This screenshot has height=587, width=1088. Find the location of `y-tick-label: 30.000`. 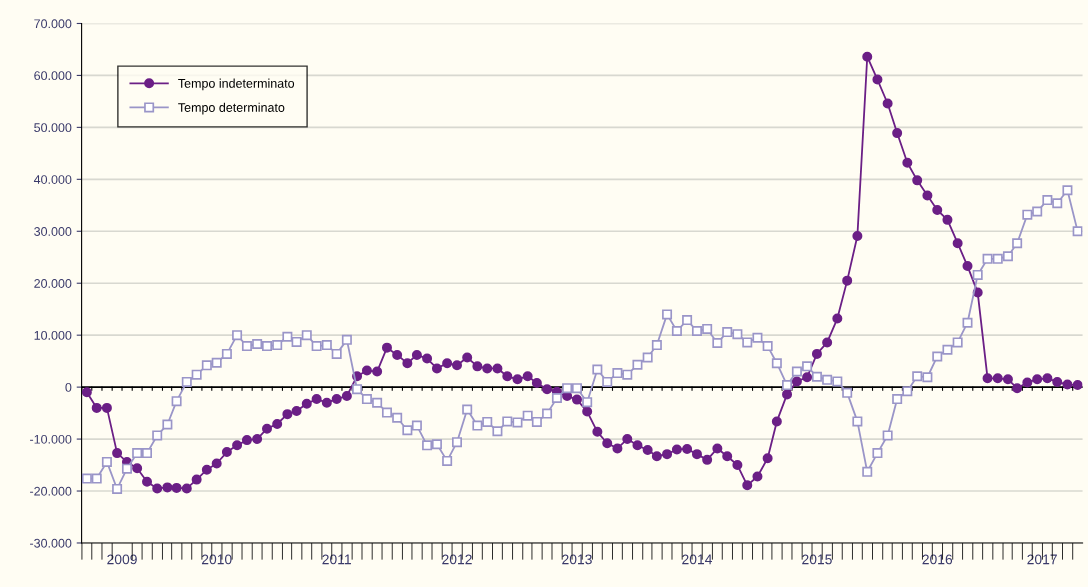

y-tick-label: 30.000 is located at coordinates (53, 231).